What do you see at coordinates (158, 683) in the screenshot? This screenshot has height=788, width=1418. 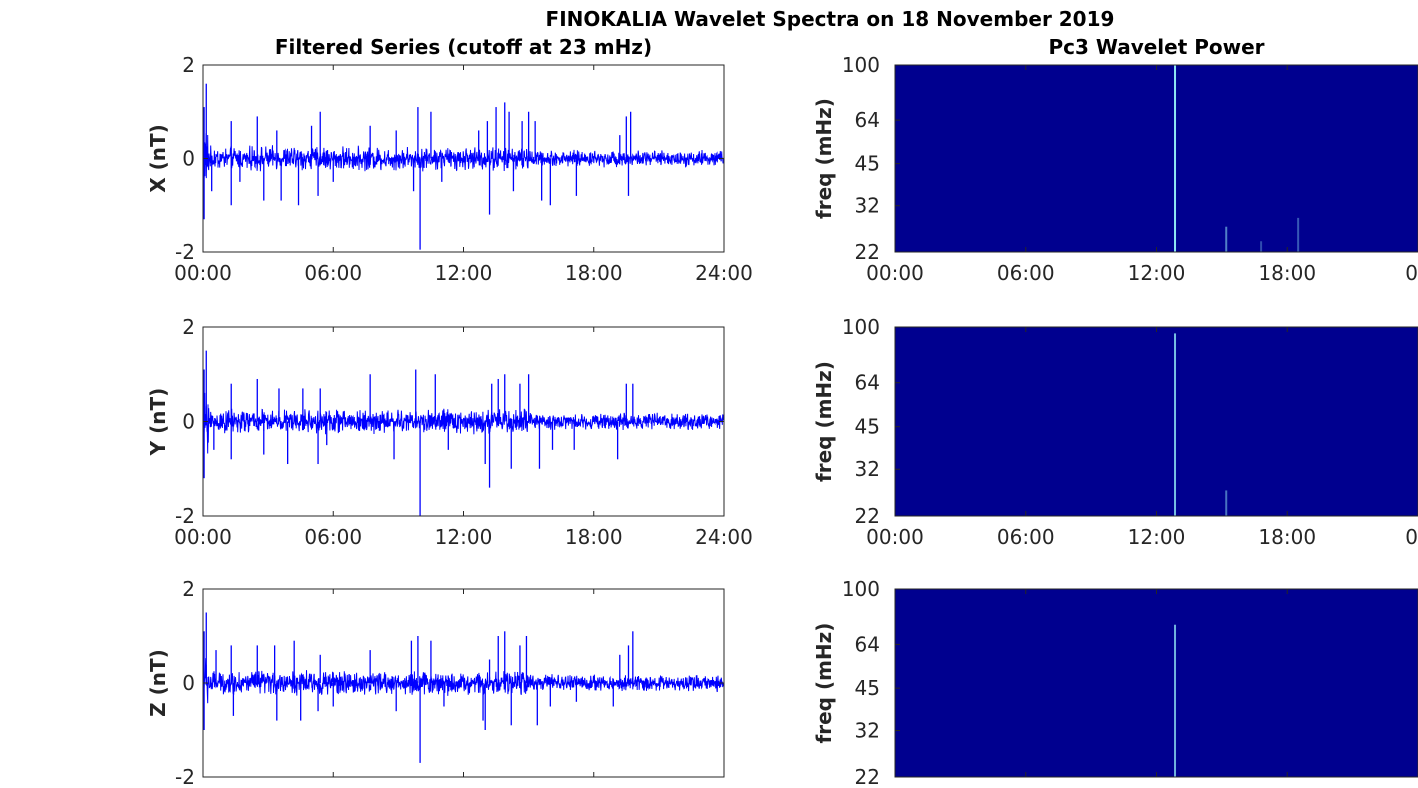 I see `y-axis-label: Z (nT)` at bounding box center [158, 683].